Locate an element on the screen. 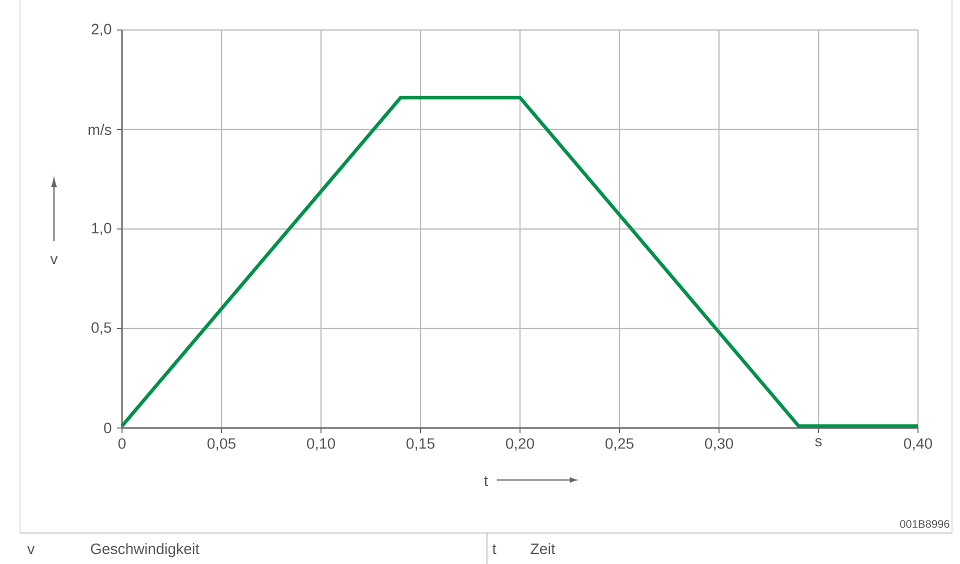 This screenshot has width=960, height=564. y-tick-label: m/s is located at coordinates (100, 129).